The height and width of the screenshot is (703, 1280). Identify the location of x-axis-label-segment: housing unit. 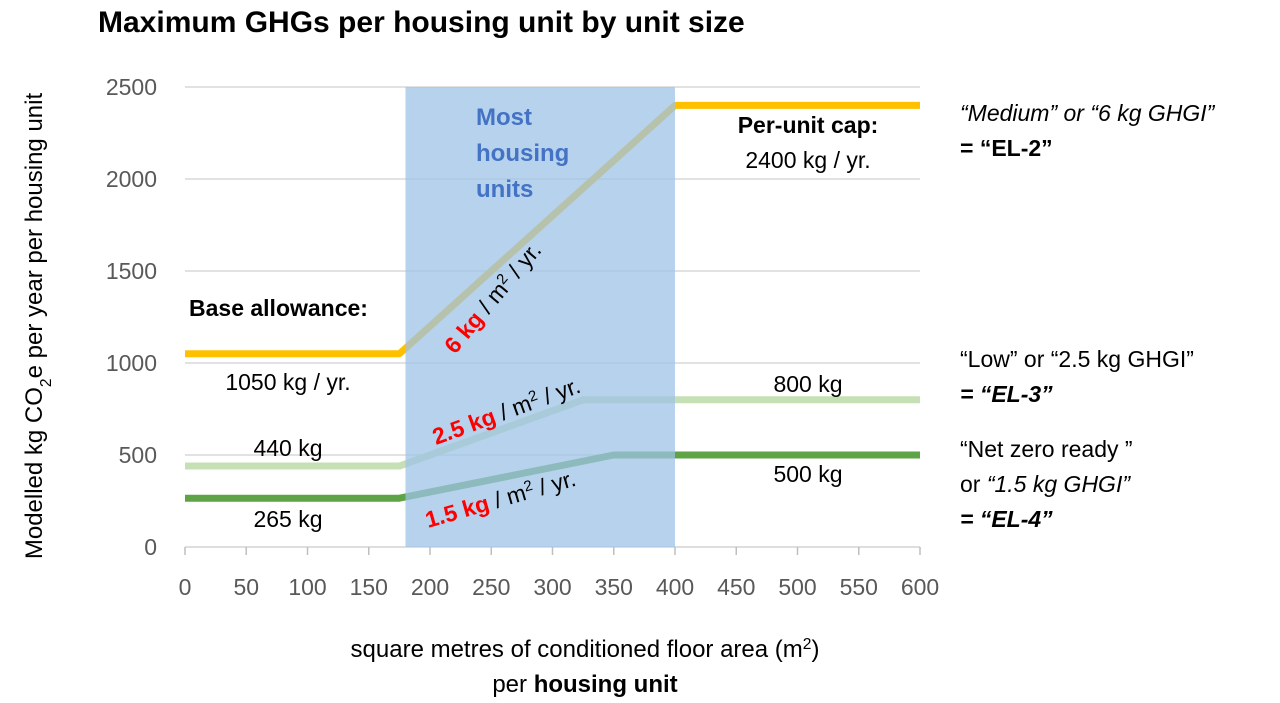
(606, 684).